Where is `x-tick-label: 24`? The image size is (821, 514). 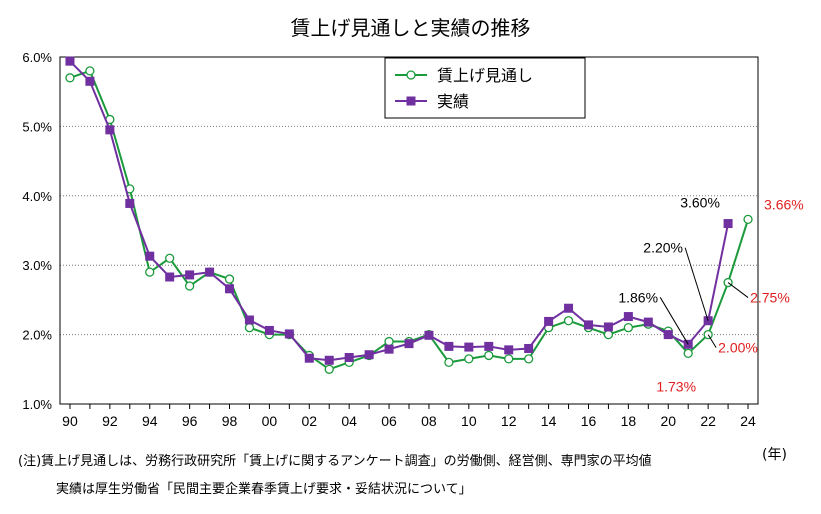 x-tick-label: 24 is located at coordinates (748, 421).